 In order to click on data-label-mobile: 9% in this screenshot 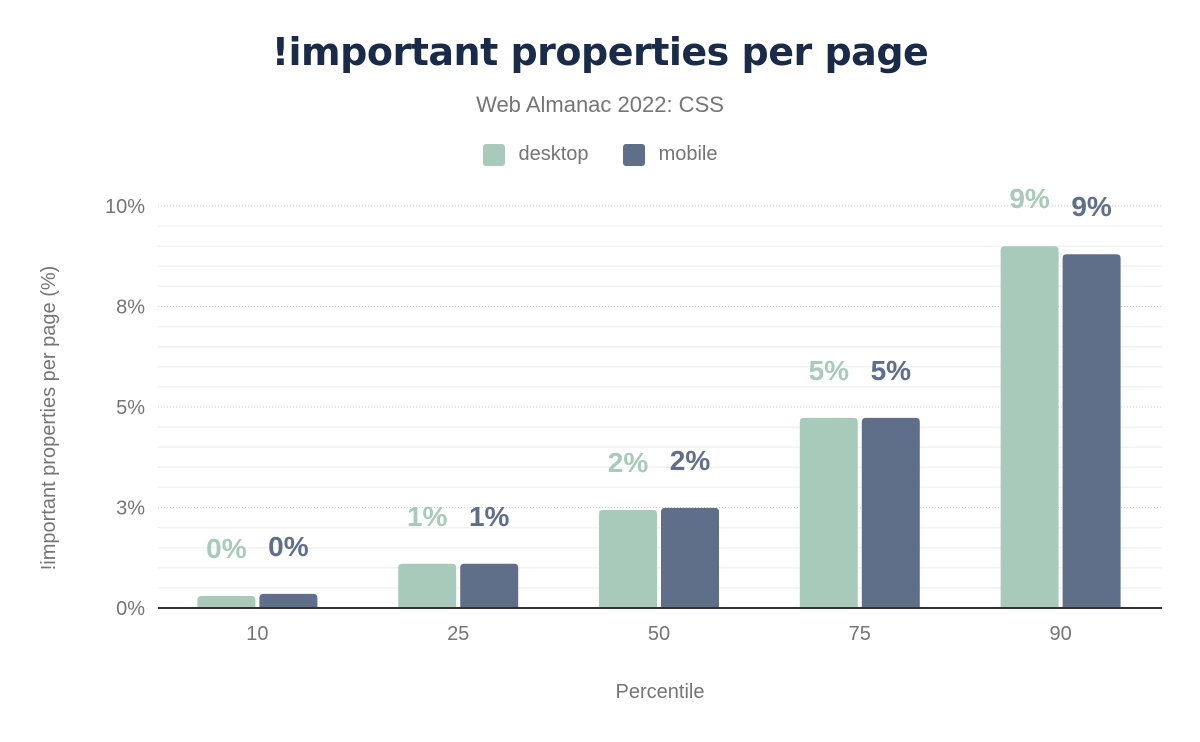, I will do `click(1091, 206)`.